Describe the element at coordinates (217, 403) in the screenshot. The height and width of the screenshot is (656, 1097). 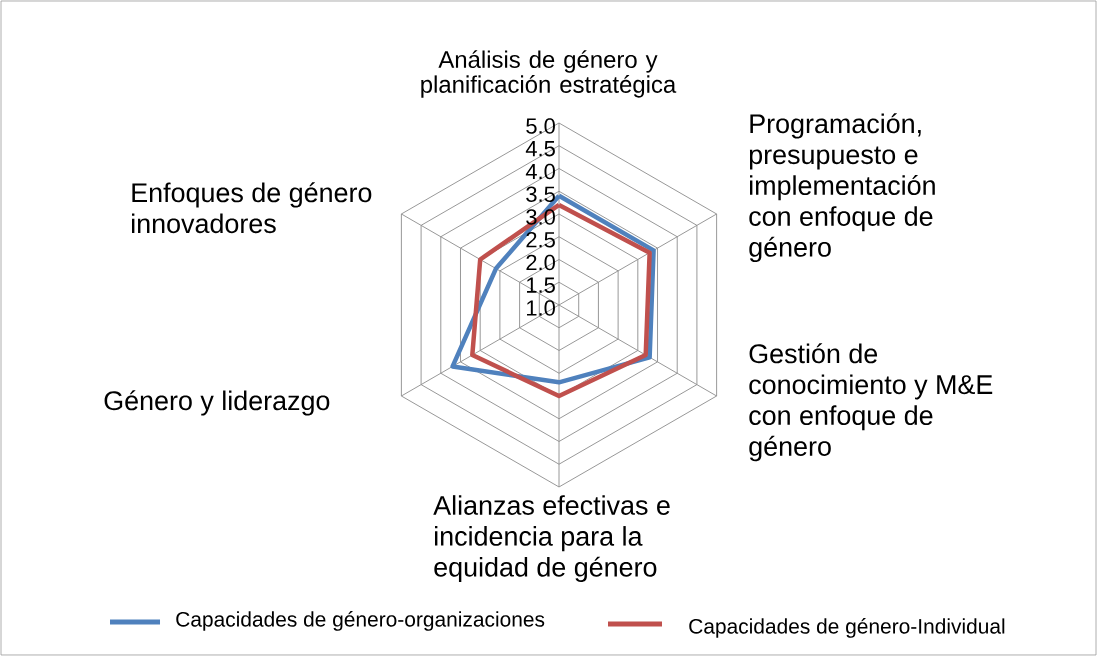
I see `spoke-label: Género y liderazgo` at that location.